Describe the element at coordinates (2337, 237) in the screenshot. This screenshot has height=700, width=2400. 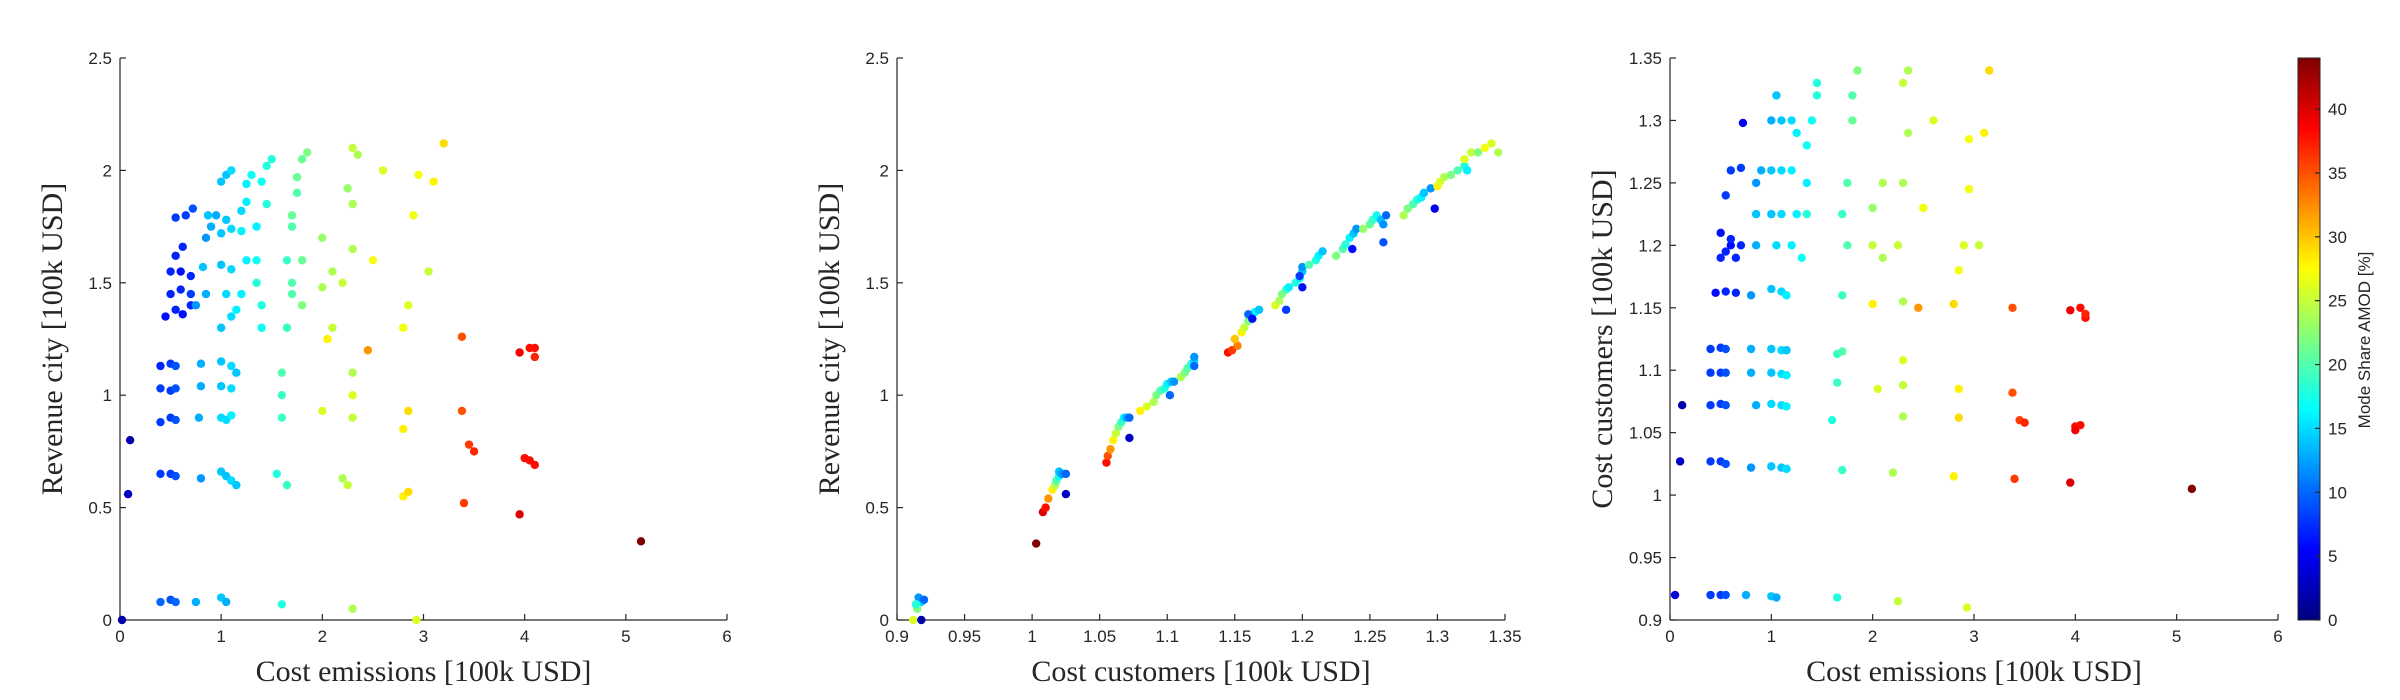
I see `colorbar-tick-label: 30` at that location.